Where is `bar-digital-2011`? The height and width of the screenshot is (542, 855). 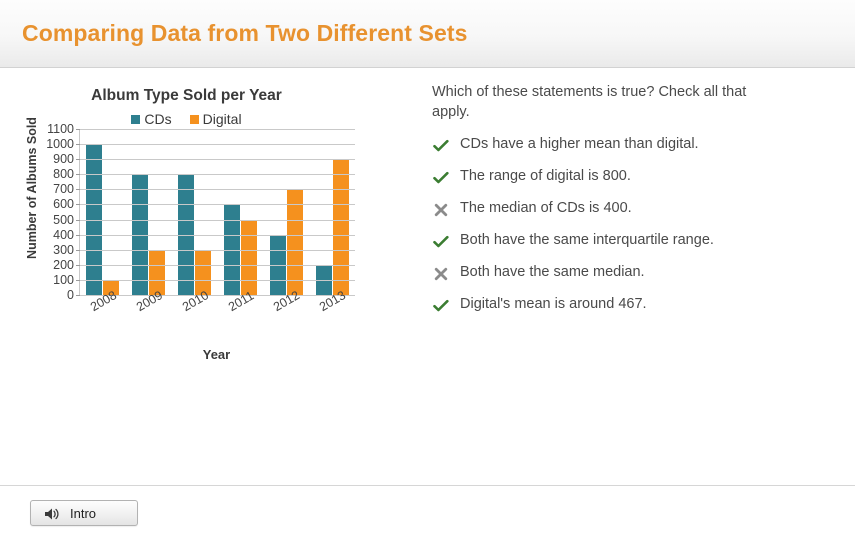 bar-digital-2011 is located at coordinates (248, 257).